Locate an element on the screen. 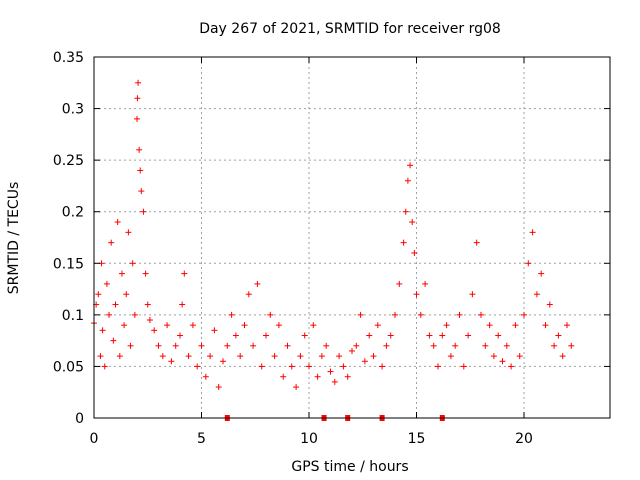 This screenshot has height=480, width=640. y-tick-label: 0.1 is located at coordinates (73, 316).